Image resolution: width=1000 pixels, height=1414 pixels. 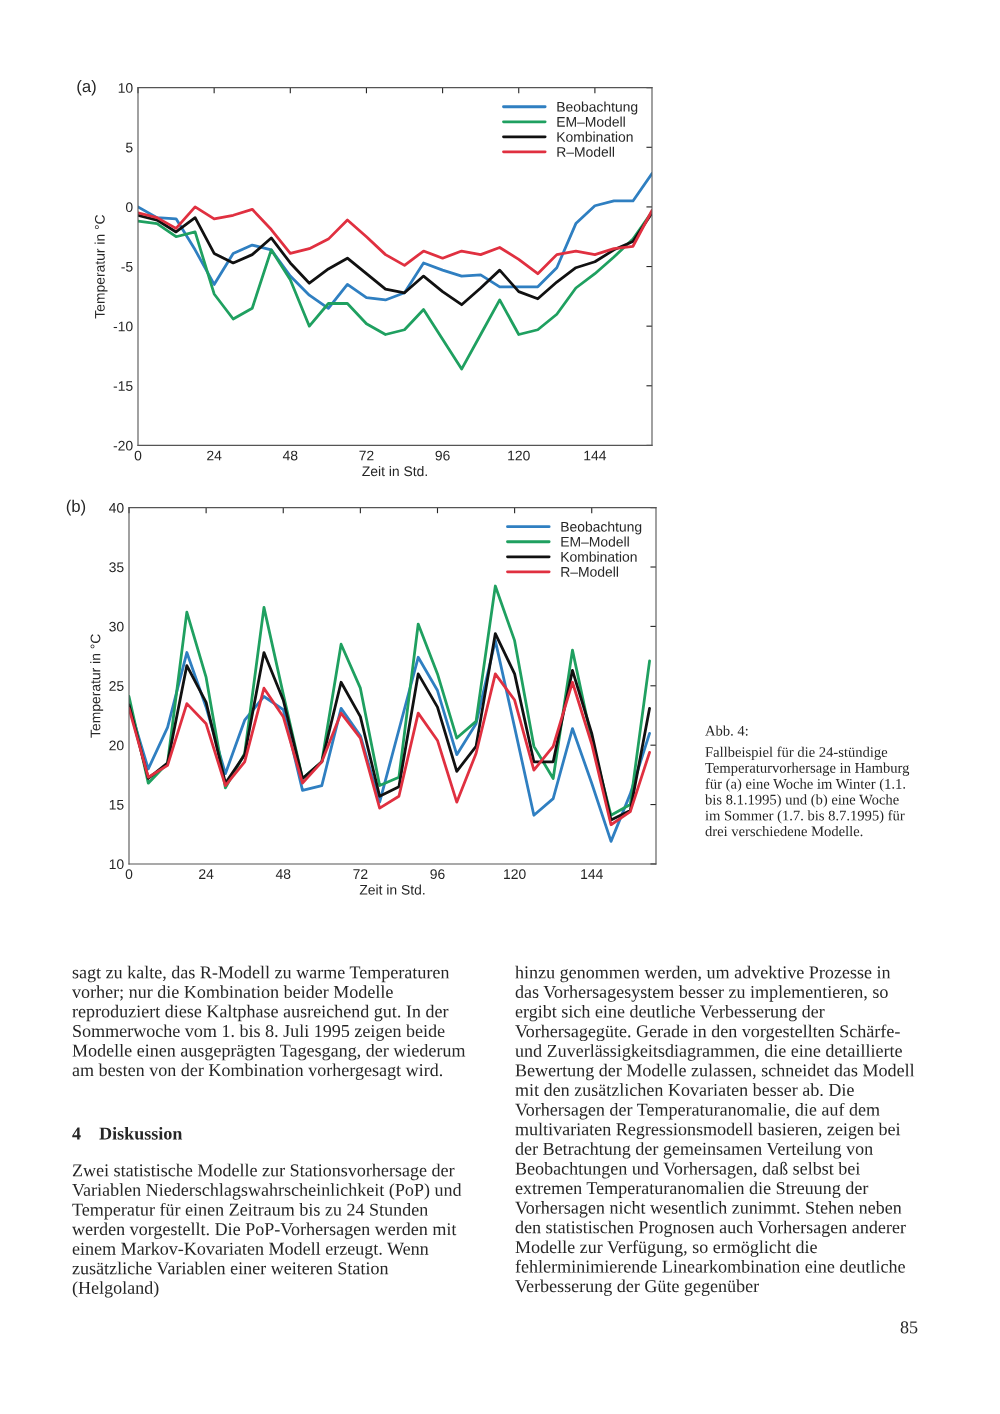 What do you see at coordinates (116, 805) in the screenshot?
I see `y-tick-label: 15` at bounding box center [116, 805].